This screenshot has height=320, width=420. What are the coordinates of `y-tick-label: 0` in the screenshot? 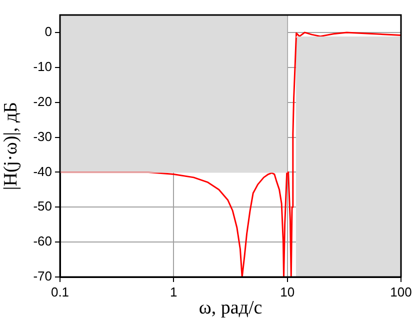 It's located at (48, 32).